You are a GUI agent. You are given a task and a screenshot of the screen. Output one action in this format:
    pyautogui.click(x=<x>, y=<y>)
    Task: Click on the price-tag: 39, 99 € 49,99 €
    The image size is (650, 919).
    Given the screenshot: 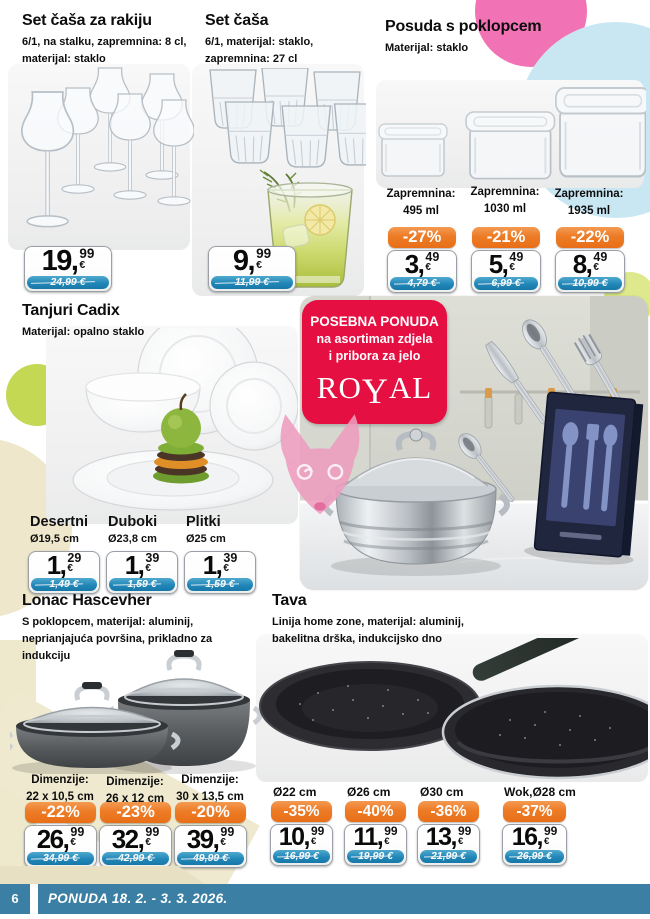 What is the action you would take?
    pyautogui.click(x=210, y=846)
    